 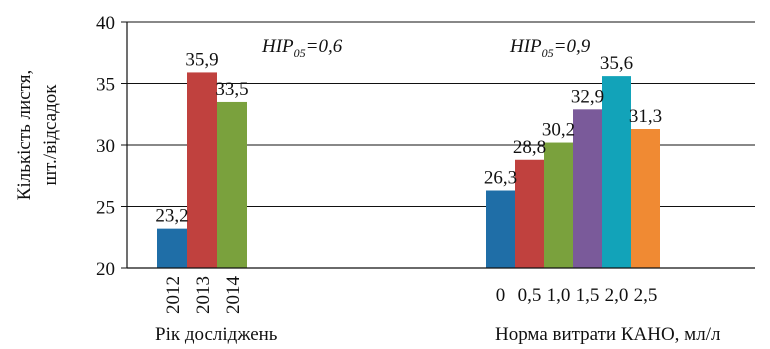 I want to click on x-tick-label: 2,5, so click(x=646, y=295).